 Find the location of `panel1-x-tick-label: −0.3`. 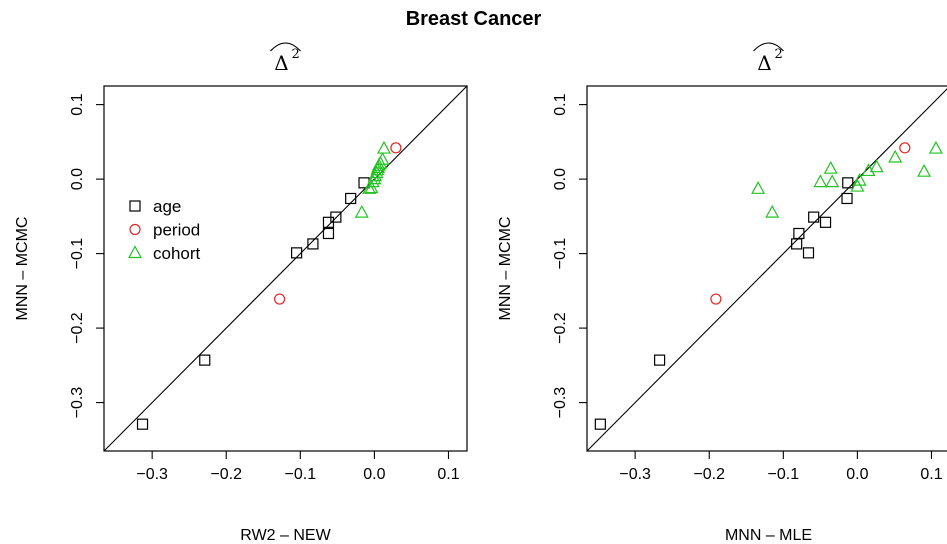

panel1-x-tick-label: −0.3 is located at coordinates (152, 474).